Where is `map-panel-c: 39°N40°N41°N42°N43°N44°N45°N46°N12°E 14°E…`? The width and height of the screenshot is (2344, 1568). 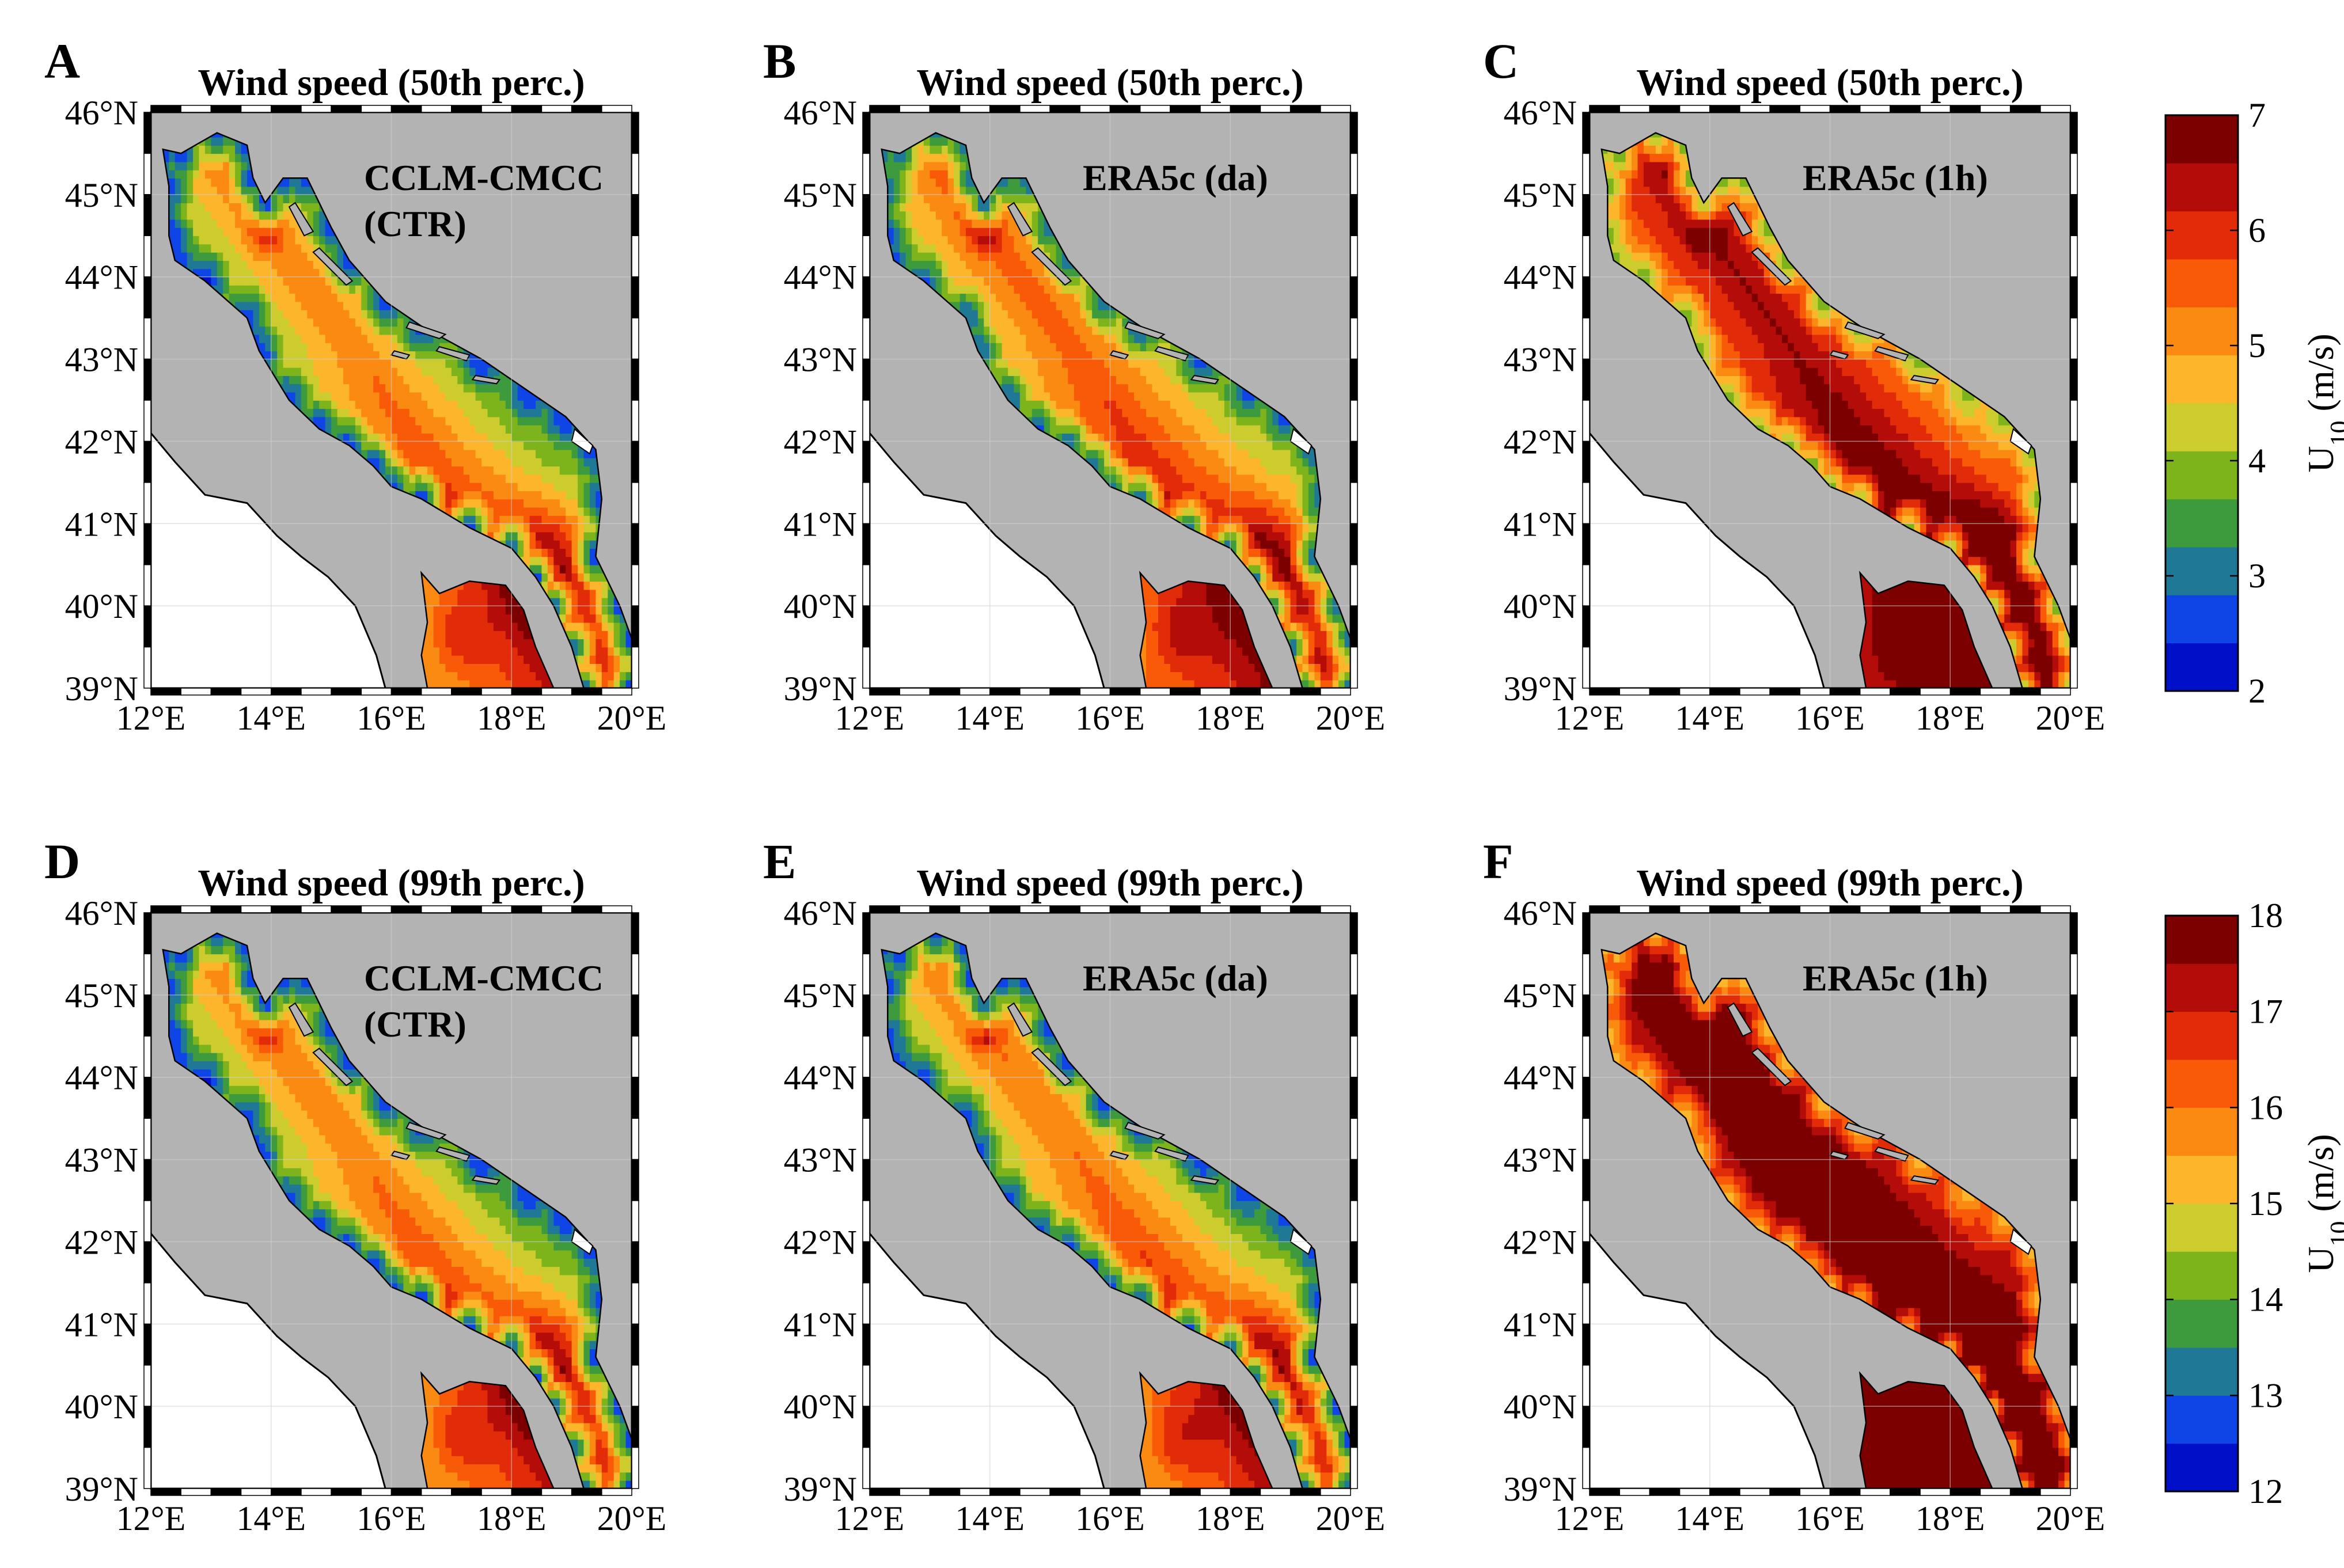
map-panel-c: 39°N40°N41°N42°N43°N44°N45°N46°N12°E 14°E… is located at coordinates (1794, 385).